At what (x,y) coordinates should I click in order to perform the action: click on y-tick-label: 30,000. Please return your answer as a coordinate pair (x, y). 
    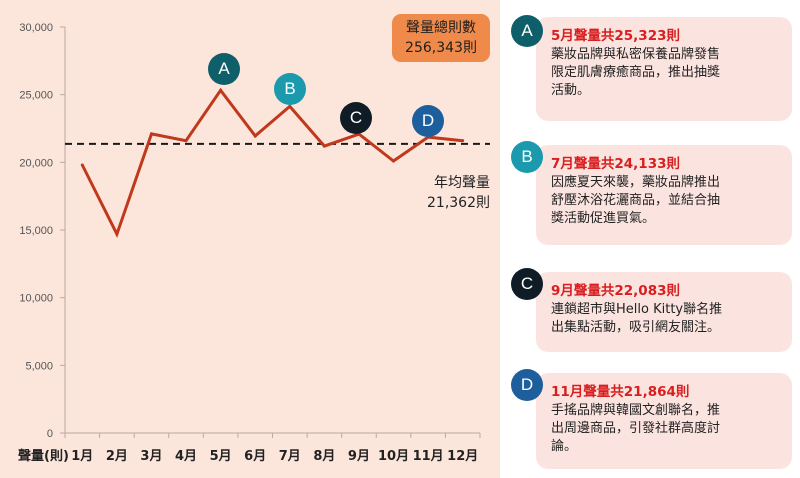
    Looking at the image, I should click on (36, 28).